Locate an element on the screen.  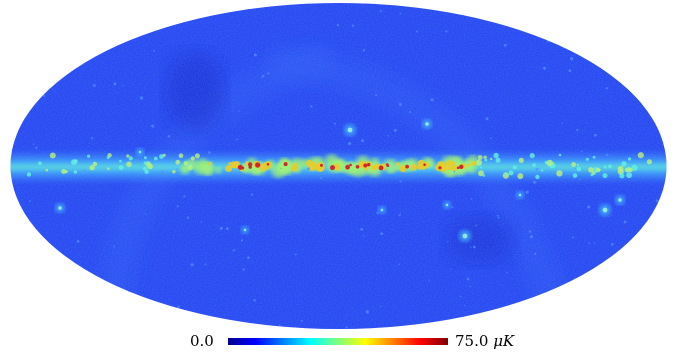
colorbar-max-label: 75.0 μK is located at coordinates (484, 341).